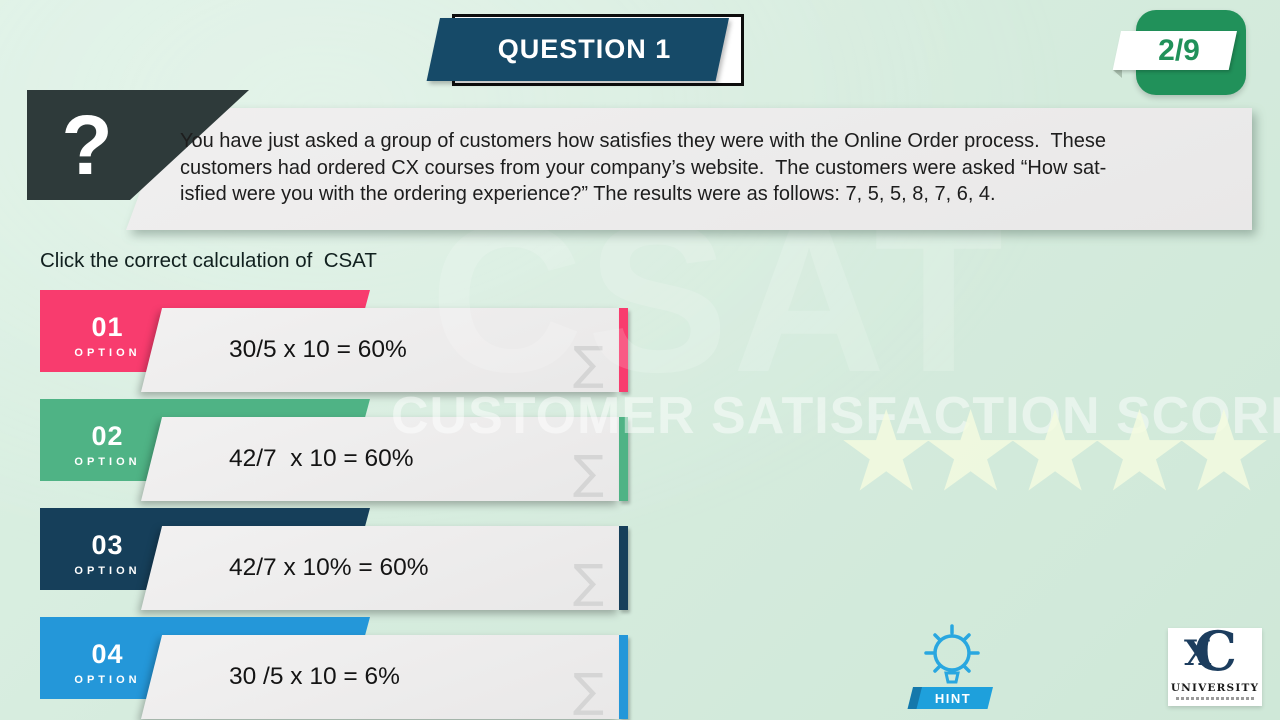 The height and width of the screenshot is (720, 1280). I want to click on option-2-answer-text: 42/7 x 10 = 60%, so click(321, 458).